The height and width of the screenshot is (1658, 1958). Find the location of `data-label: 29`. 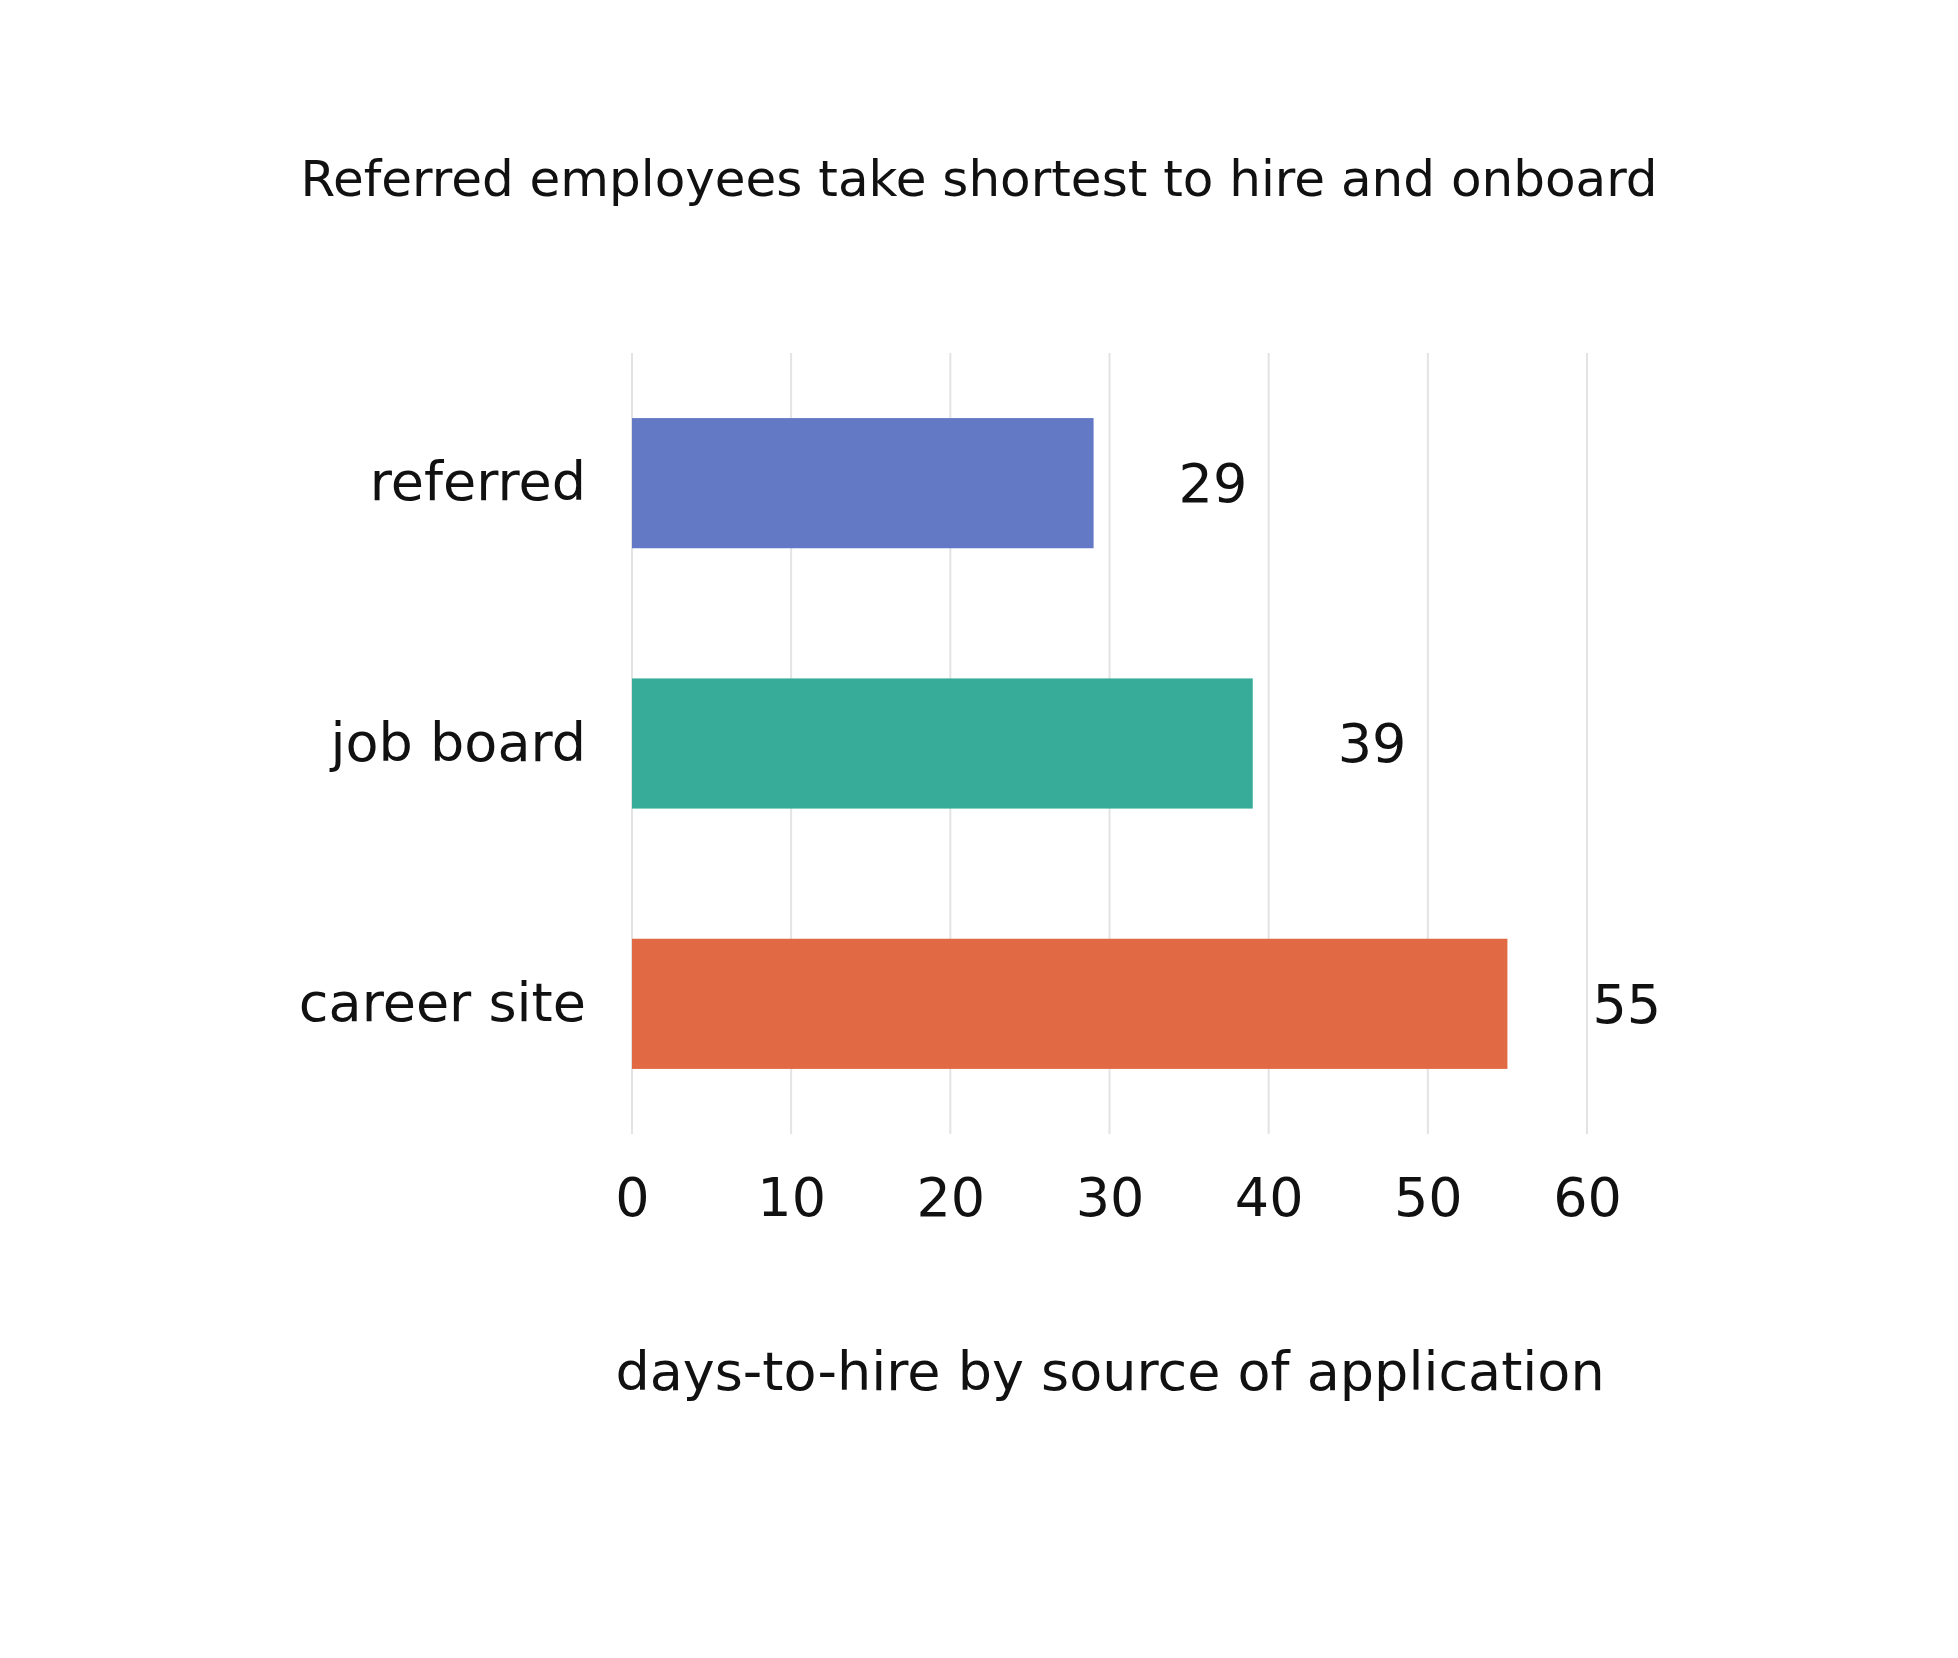

data-label: 29 is located at coordinates (1213, 484).